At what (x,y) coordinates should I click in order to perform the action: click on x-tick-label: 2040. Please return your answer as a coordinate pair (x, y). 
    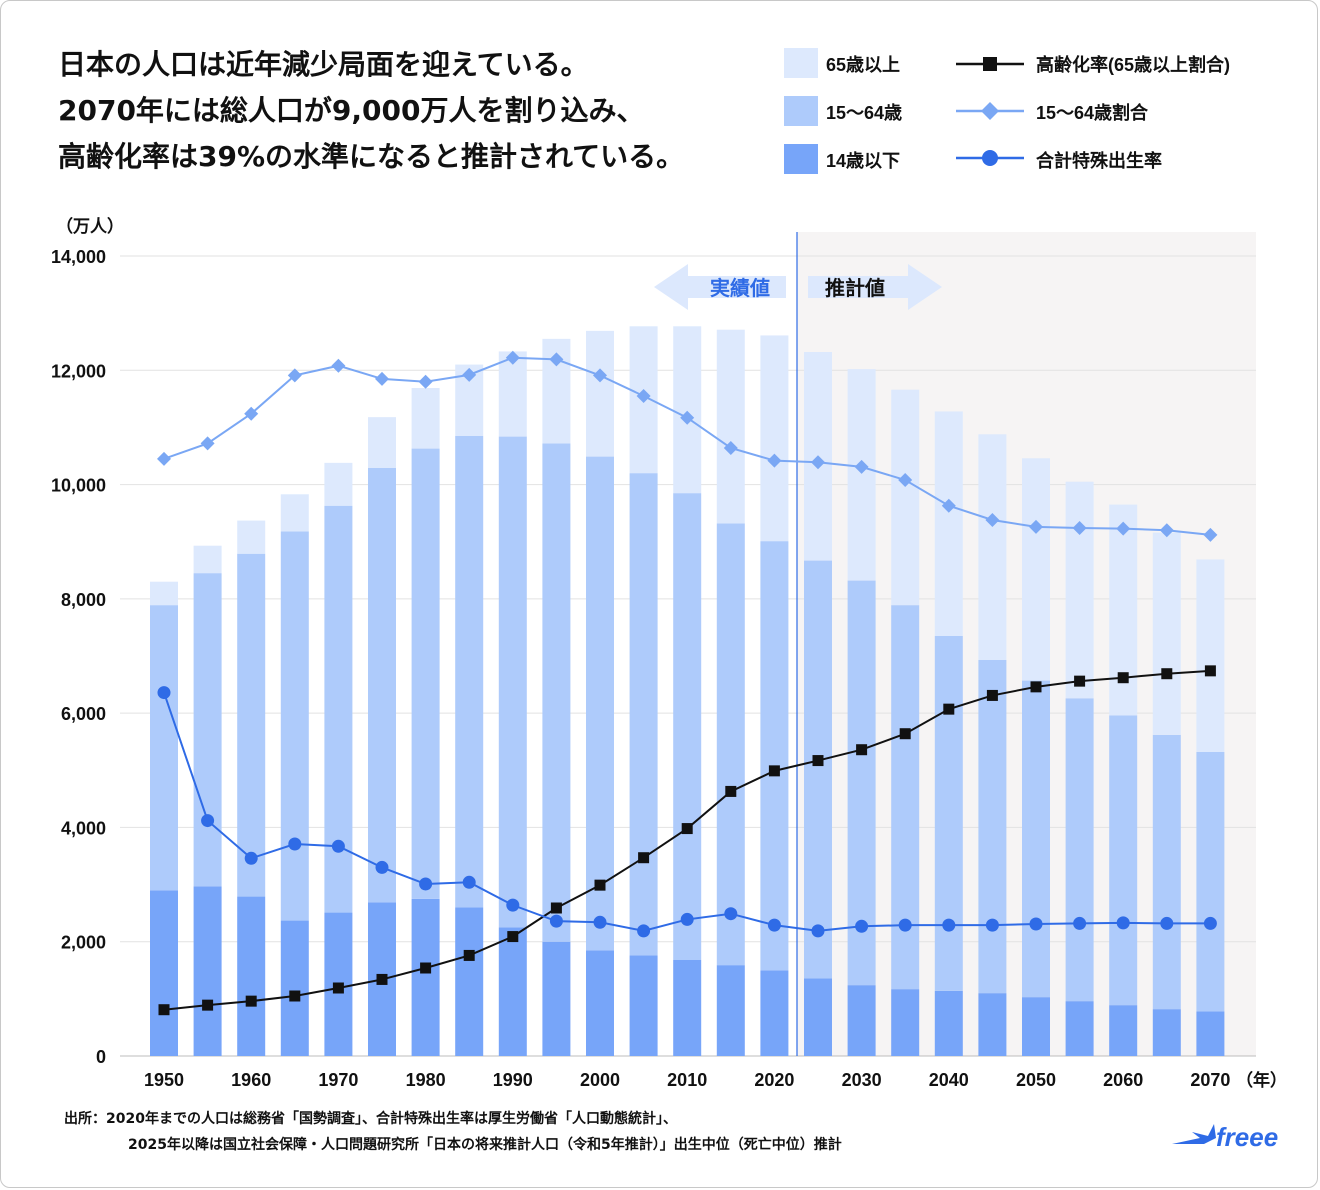
    Looking at the image, I should click on (949, 1080).